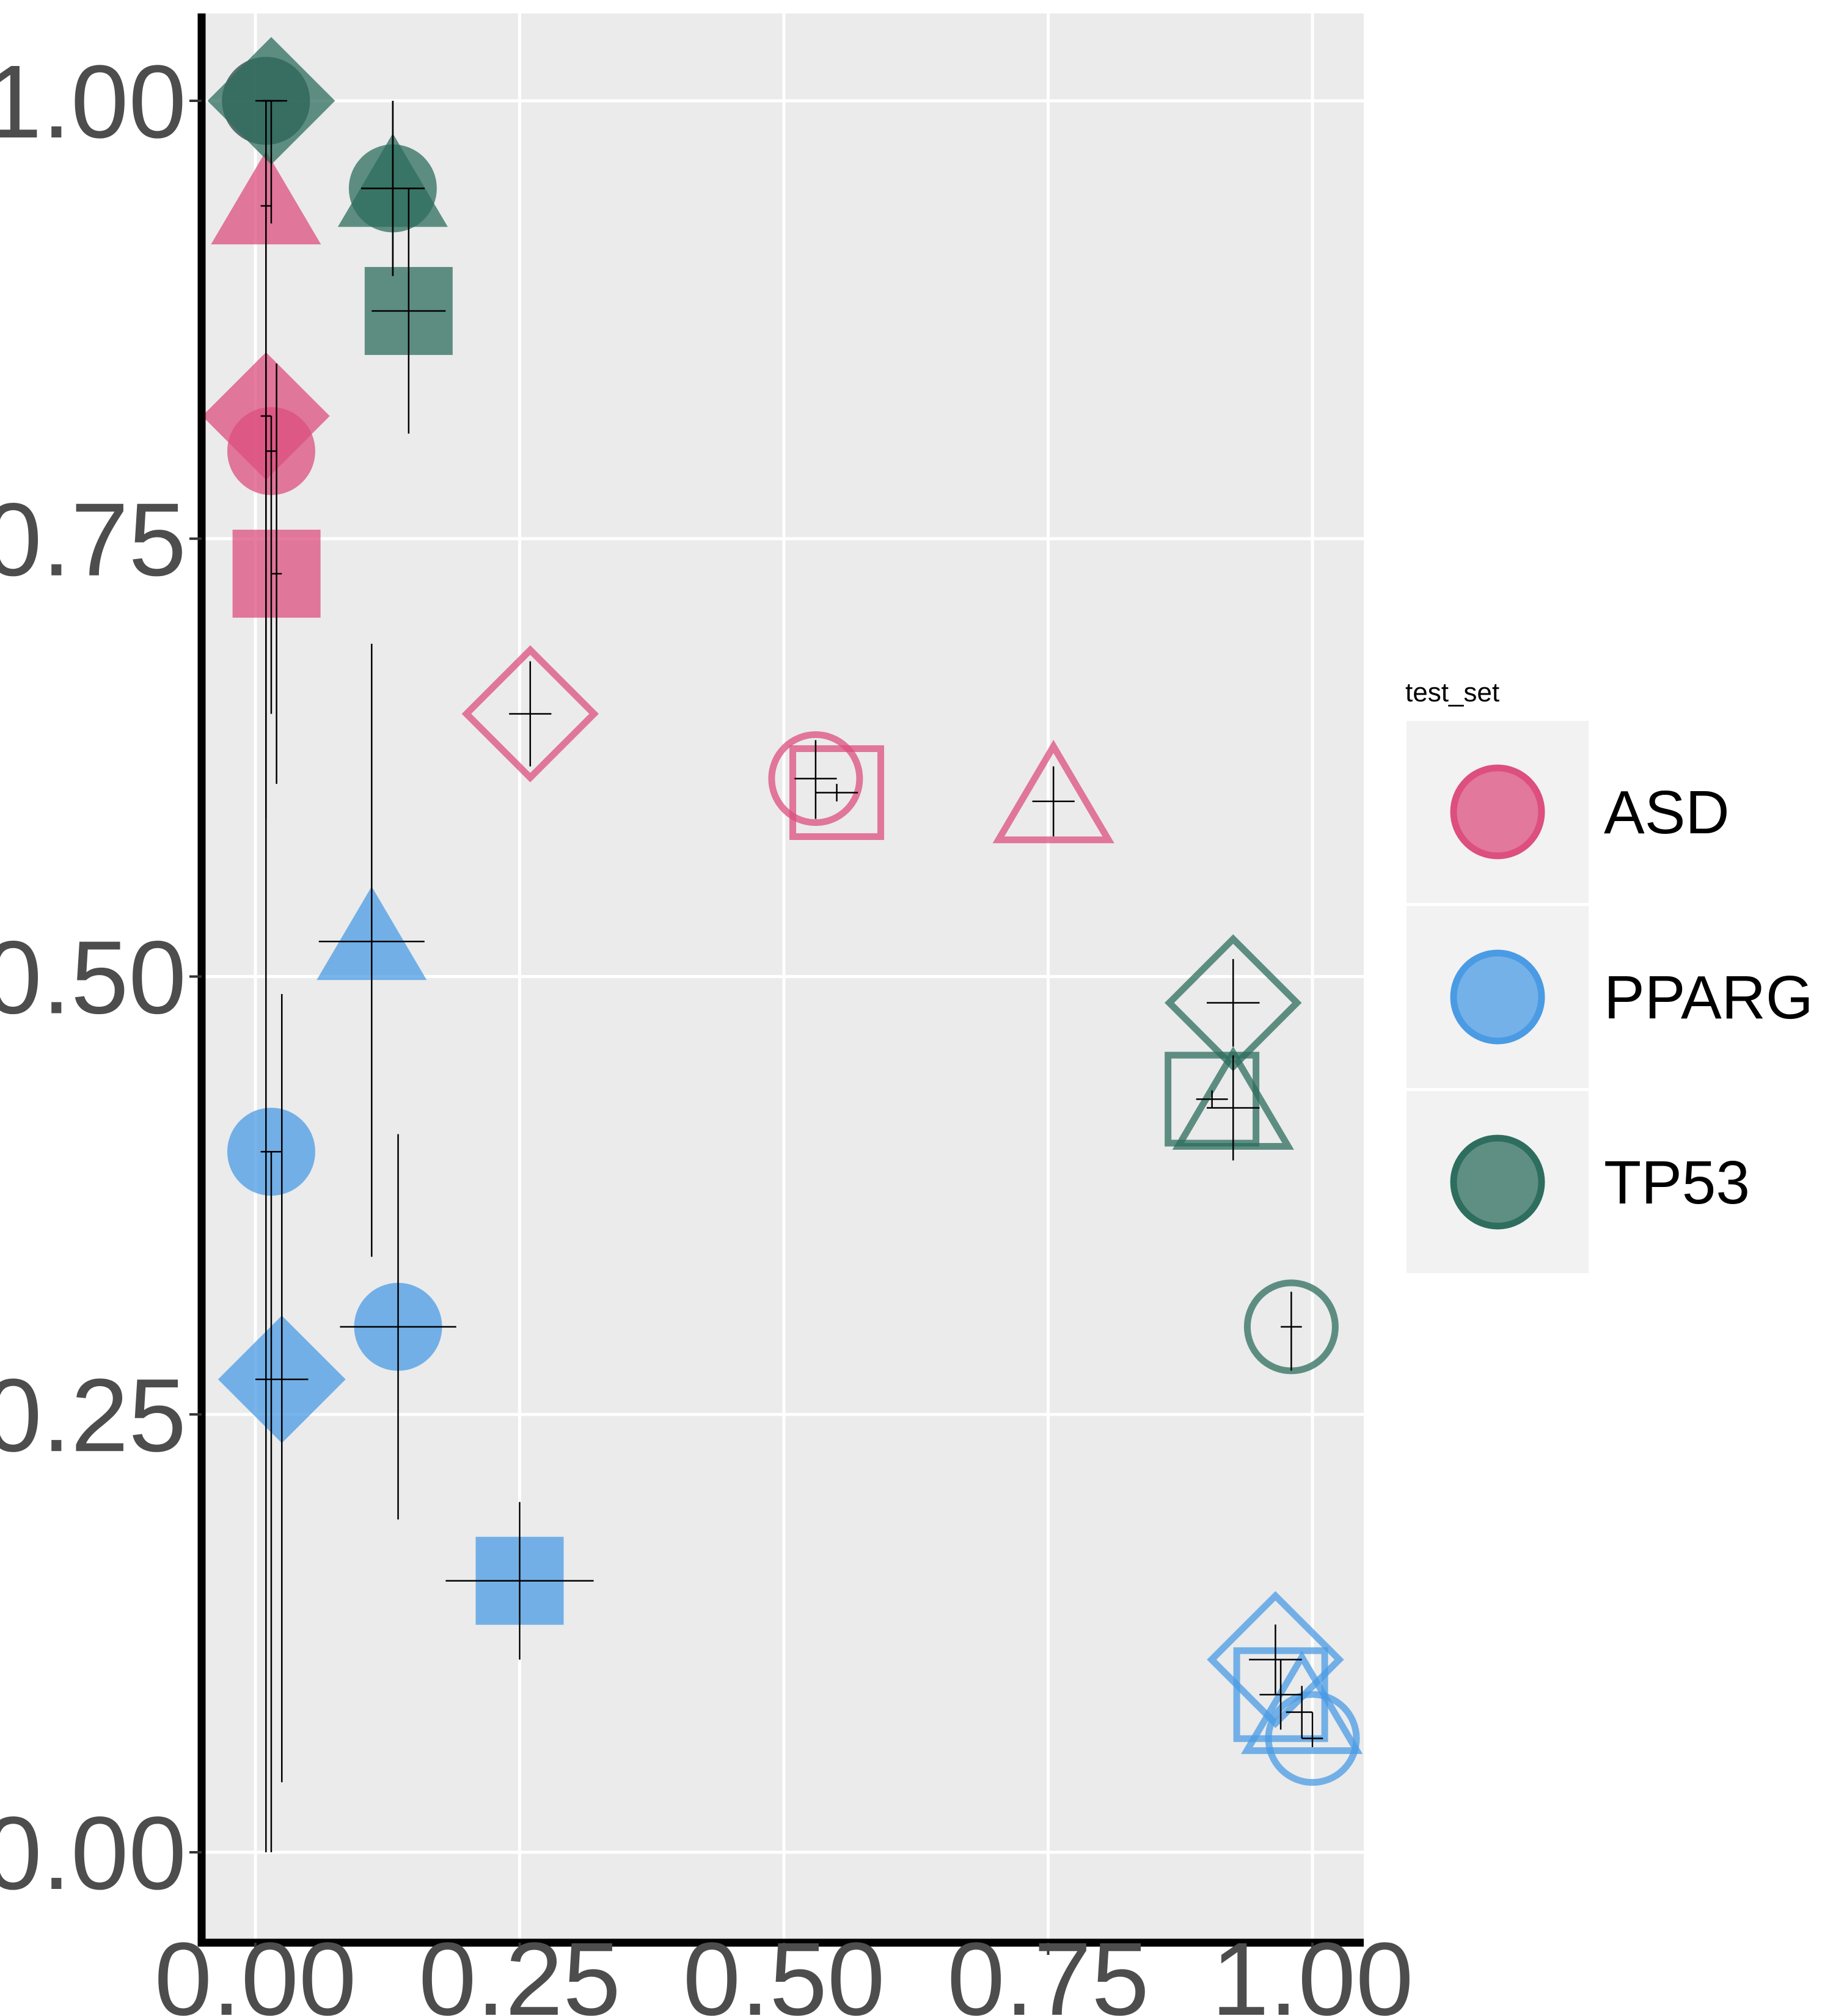 The width and height of the screenshot is (1833, 2016). Describe the element at coordinates (93, 1854) in the screenshot. I see `y-tick-label: 0.00` at that location.